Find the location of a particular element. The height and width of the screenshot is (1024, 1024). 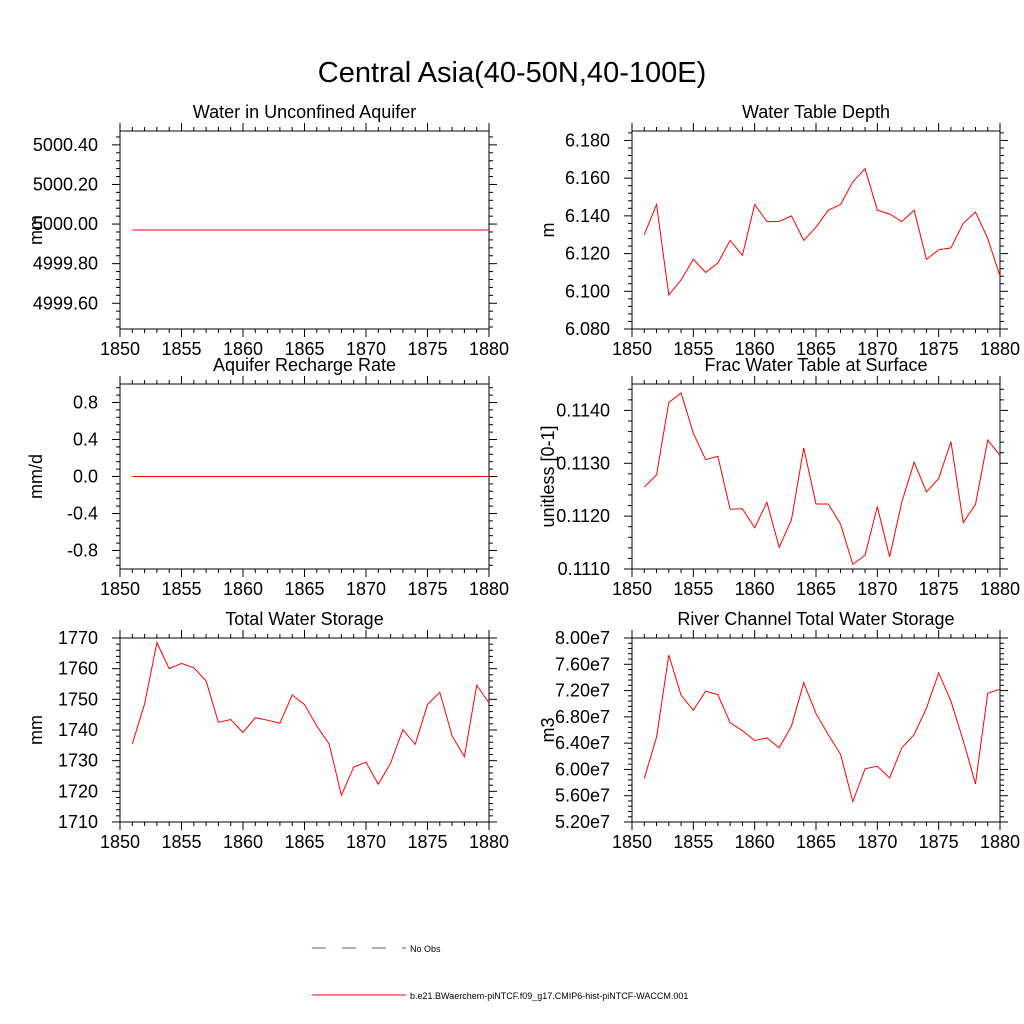

y-tick-label: 1750 is located at coordinates (78, 699).